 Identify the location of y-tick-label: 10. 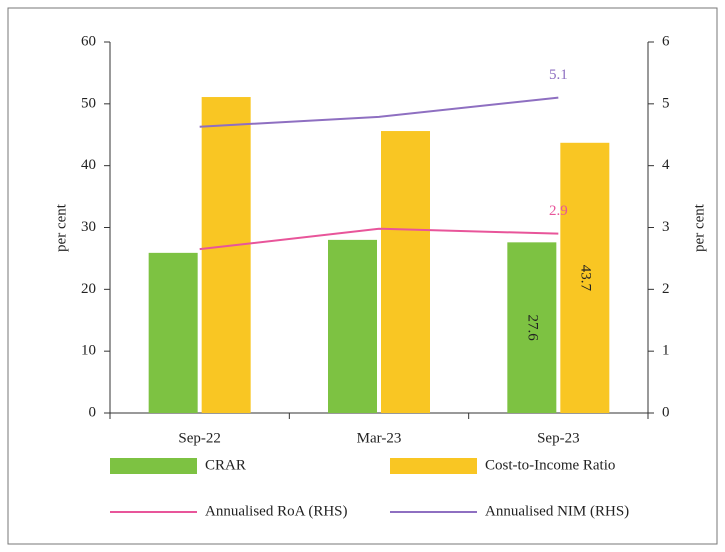
(88, 351).